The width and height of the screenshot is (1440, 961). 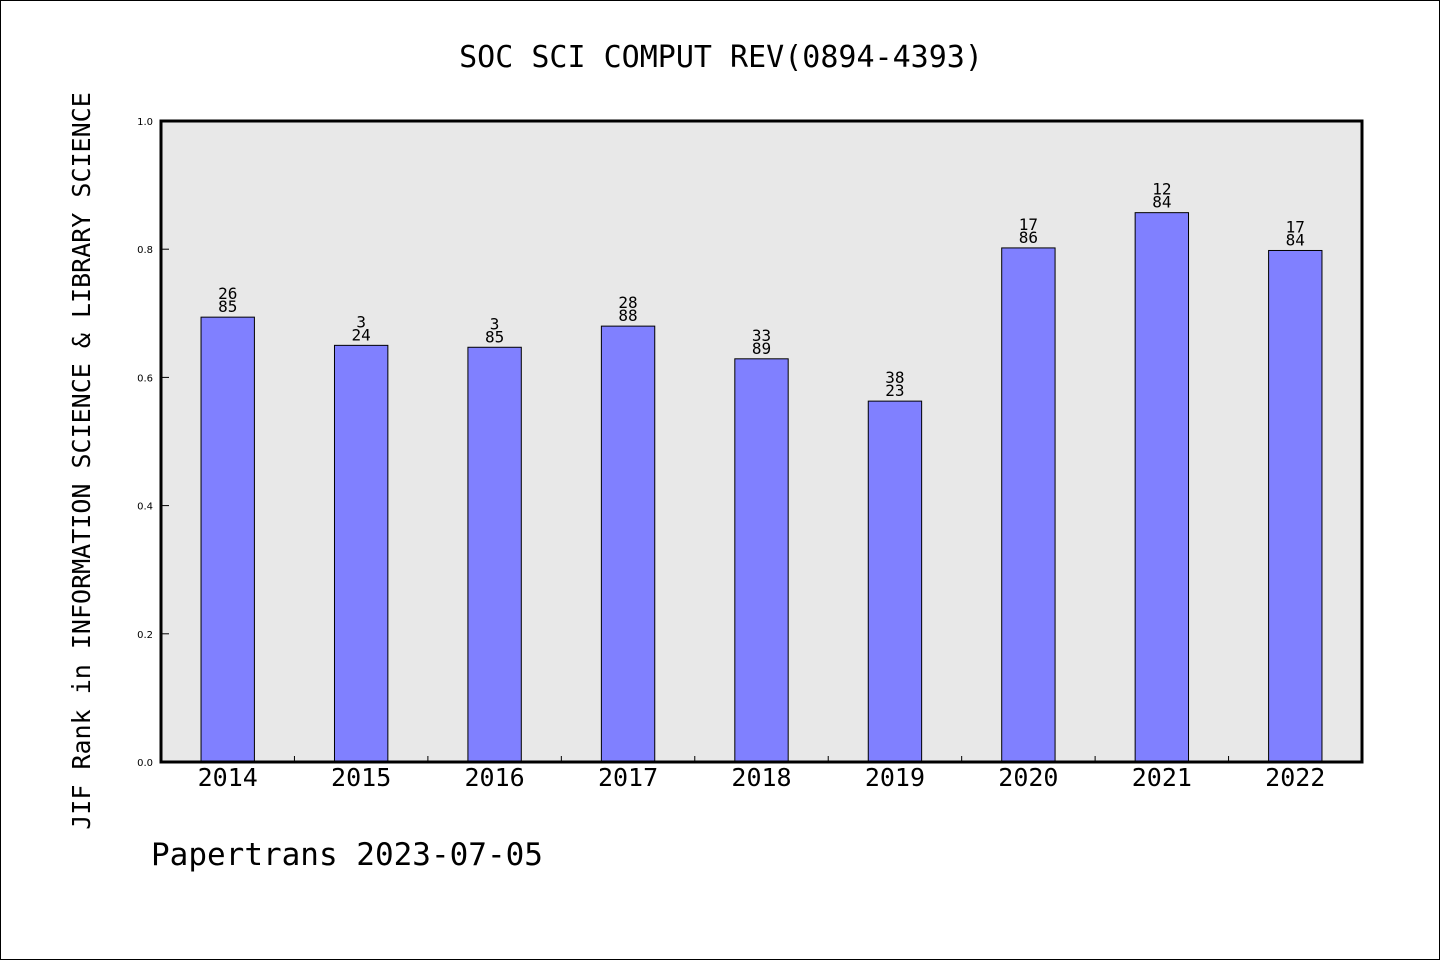 What do you see at coordinates (494, 336) in the screenshot?
I see `bar-label-total-2016: 85` at bounding box center [494, 336].